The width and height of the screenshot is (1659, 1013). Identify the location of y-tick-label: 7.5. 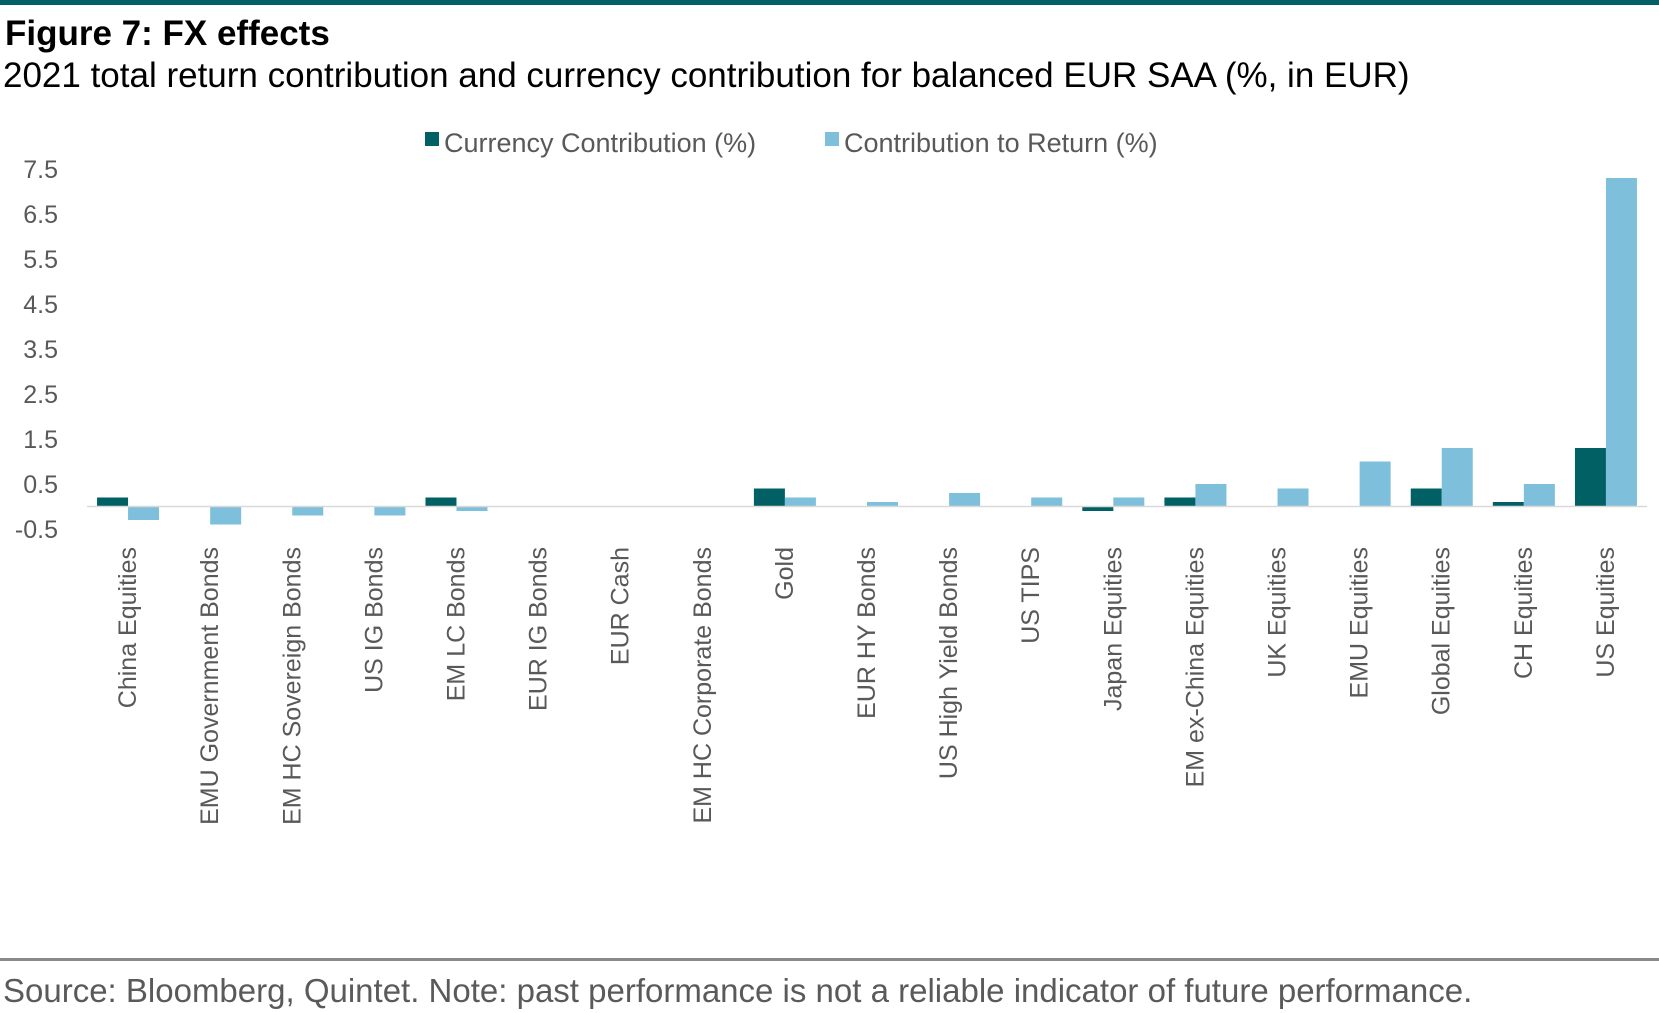
(40, 170).